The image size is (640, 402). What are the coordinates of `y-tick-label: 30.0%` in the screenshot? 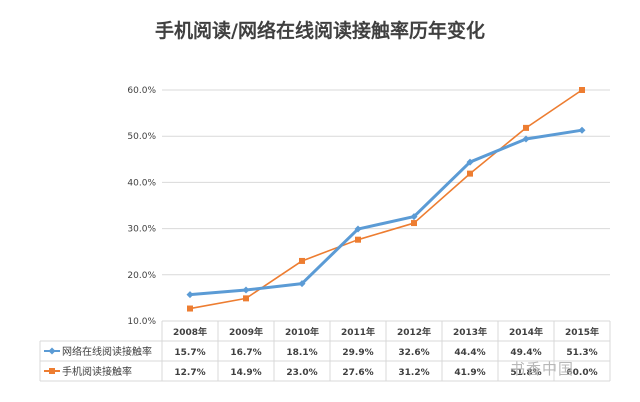 It's located at (141, 230).